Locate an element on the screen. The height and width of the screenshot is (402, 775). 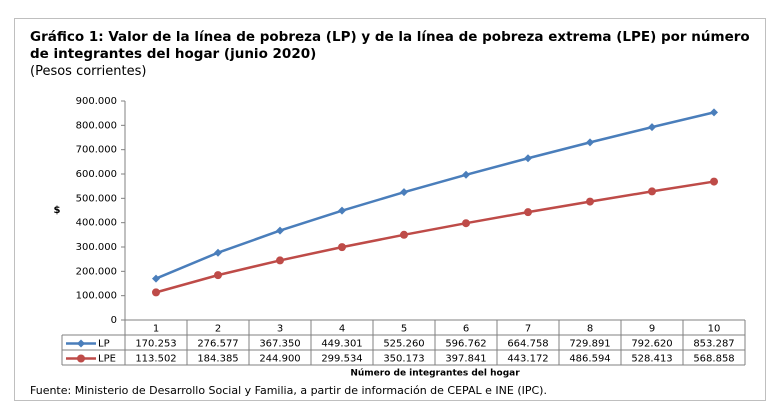
table-value: 244.900 is located at coordinates (279, 359).